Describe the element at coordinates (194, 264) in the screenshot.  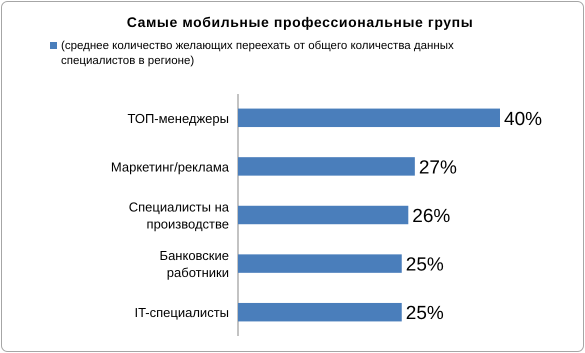
I see `y-tick-label: Банковские работники` at that location.